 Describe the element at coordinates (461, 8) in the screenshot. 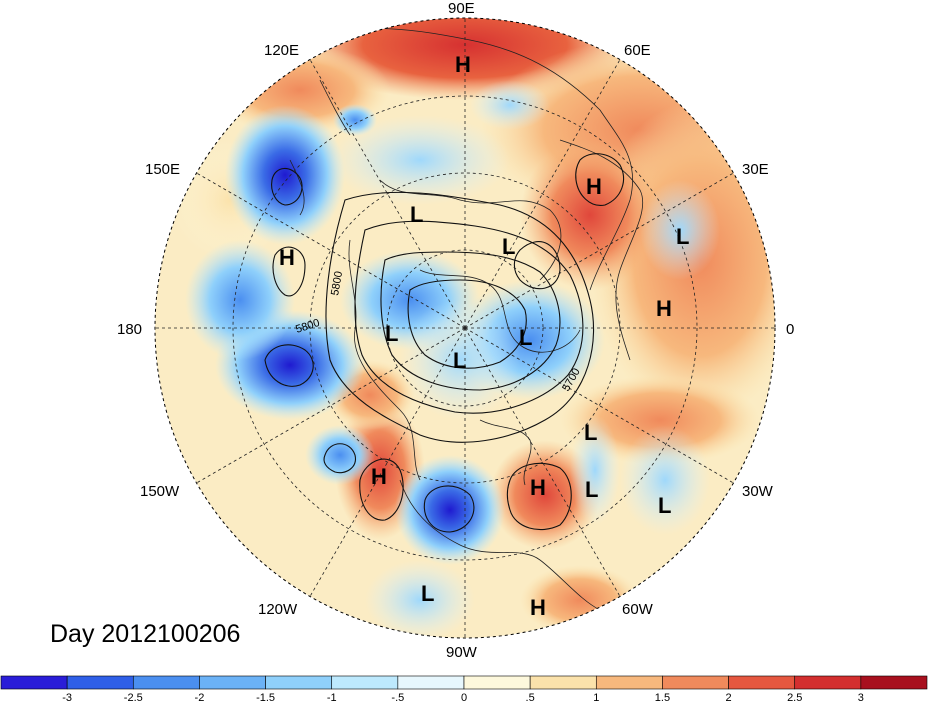

I see `lon-label-90e: 90E` at that location.